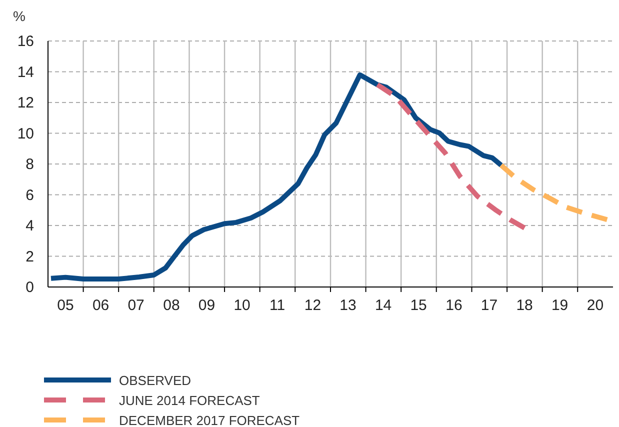  What do you see at coordinates (524, 305) in the screenshot?
I see `x-tick-label: 18` at bounding box center [524, 305].